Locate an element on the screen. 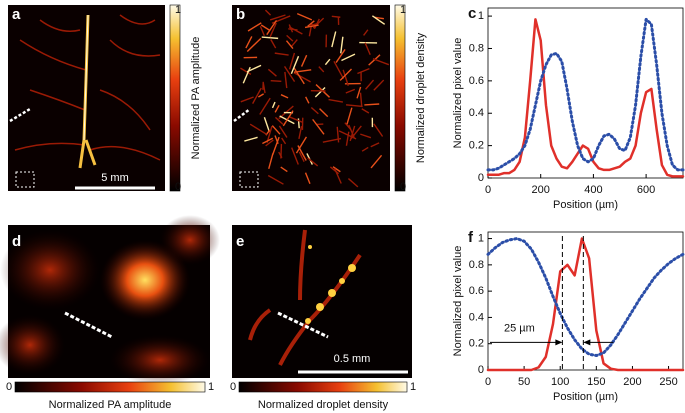  image-e: 0.5 mm e is located at coordinates (322, 301).